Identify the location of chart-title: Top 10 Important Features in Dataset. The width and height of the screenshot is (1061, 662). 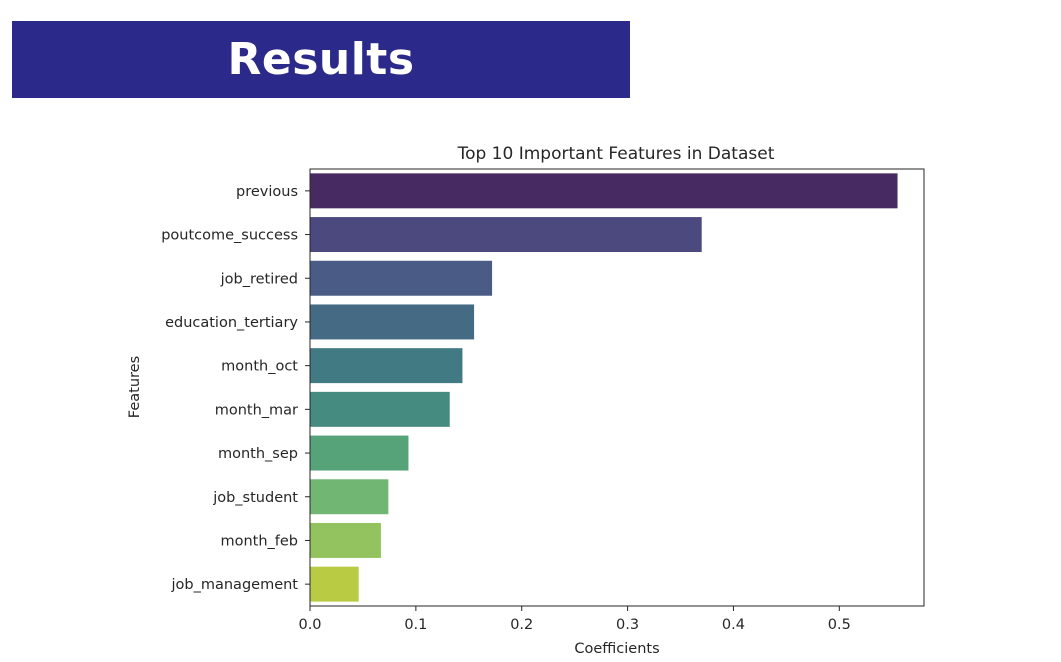
(616, 154).